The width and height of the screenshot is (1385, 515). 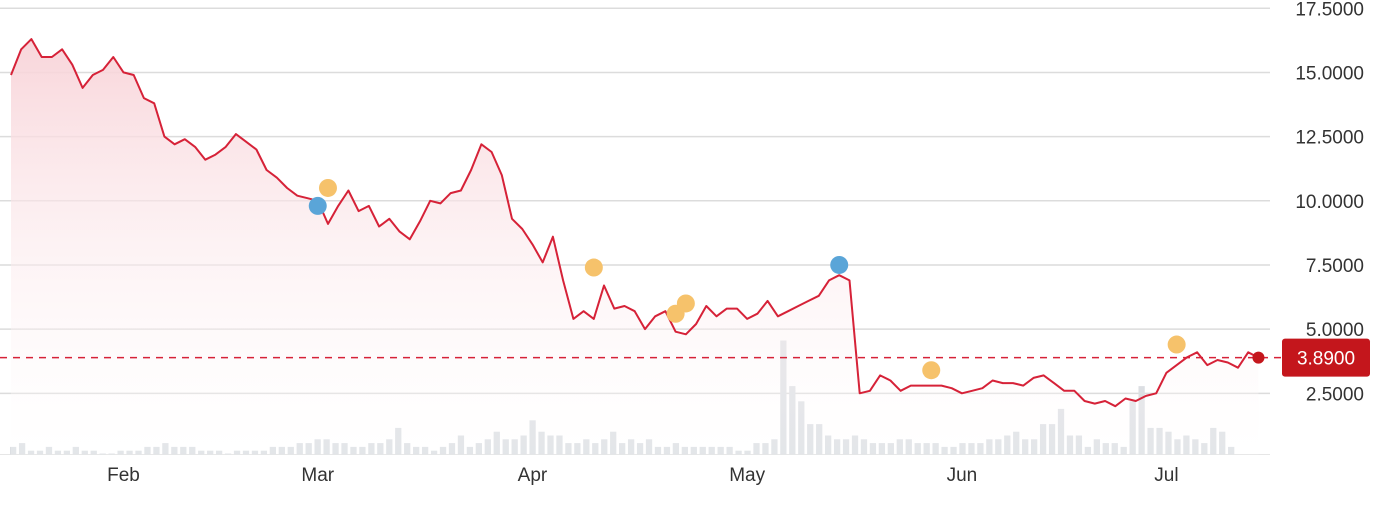 I want to click on x-axis-labels: Feb Mar Apr May Jun Jul, so click(x=642, y=475).